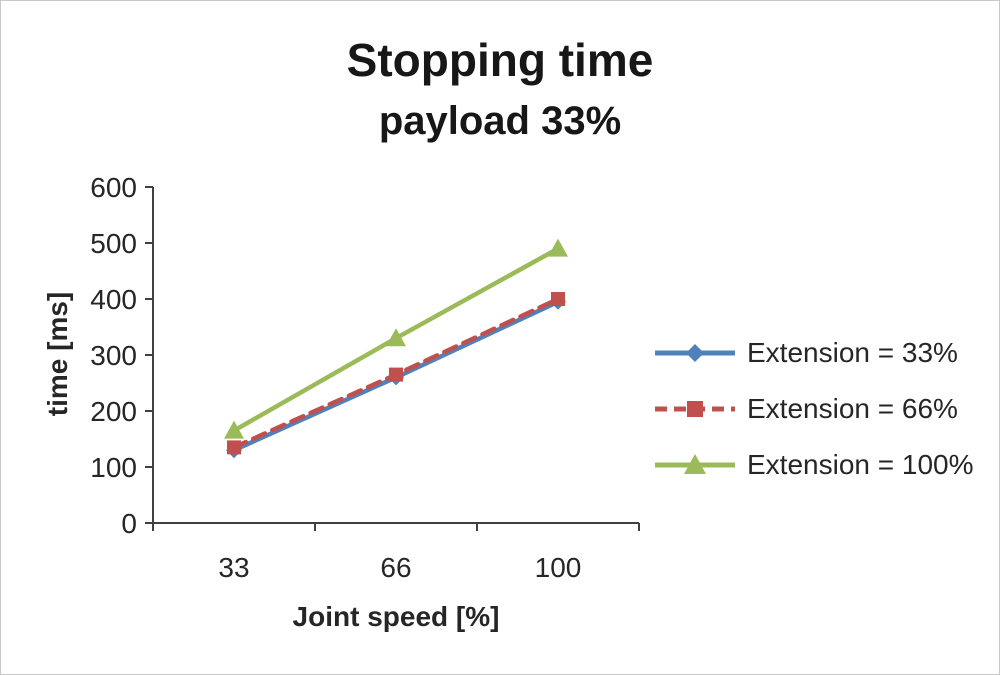  What do you see at coordinates (113, 243) in the screenshot?
I see `svg-text: 500` at bounding box center [113, 243].